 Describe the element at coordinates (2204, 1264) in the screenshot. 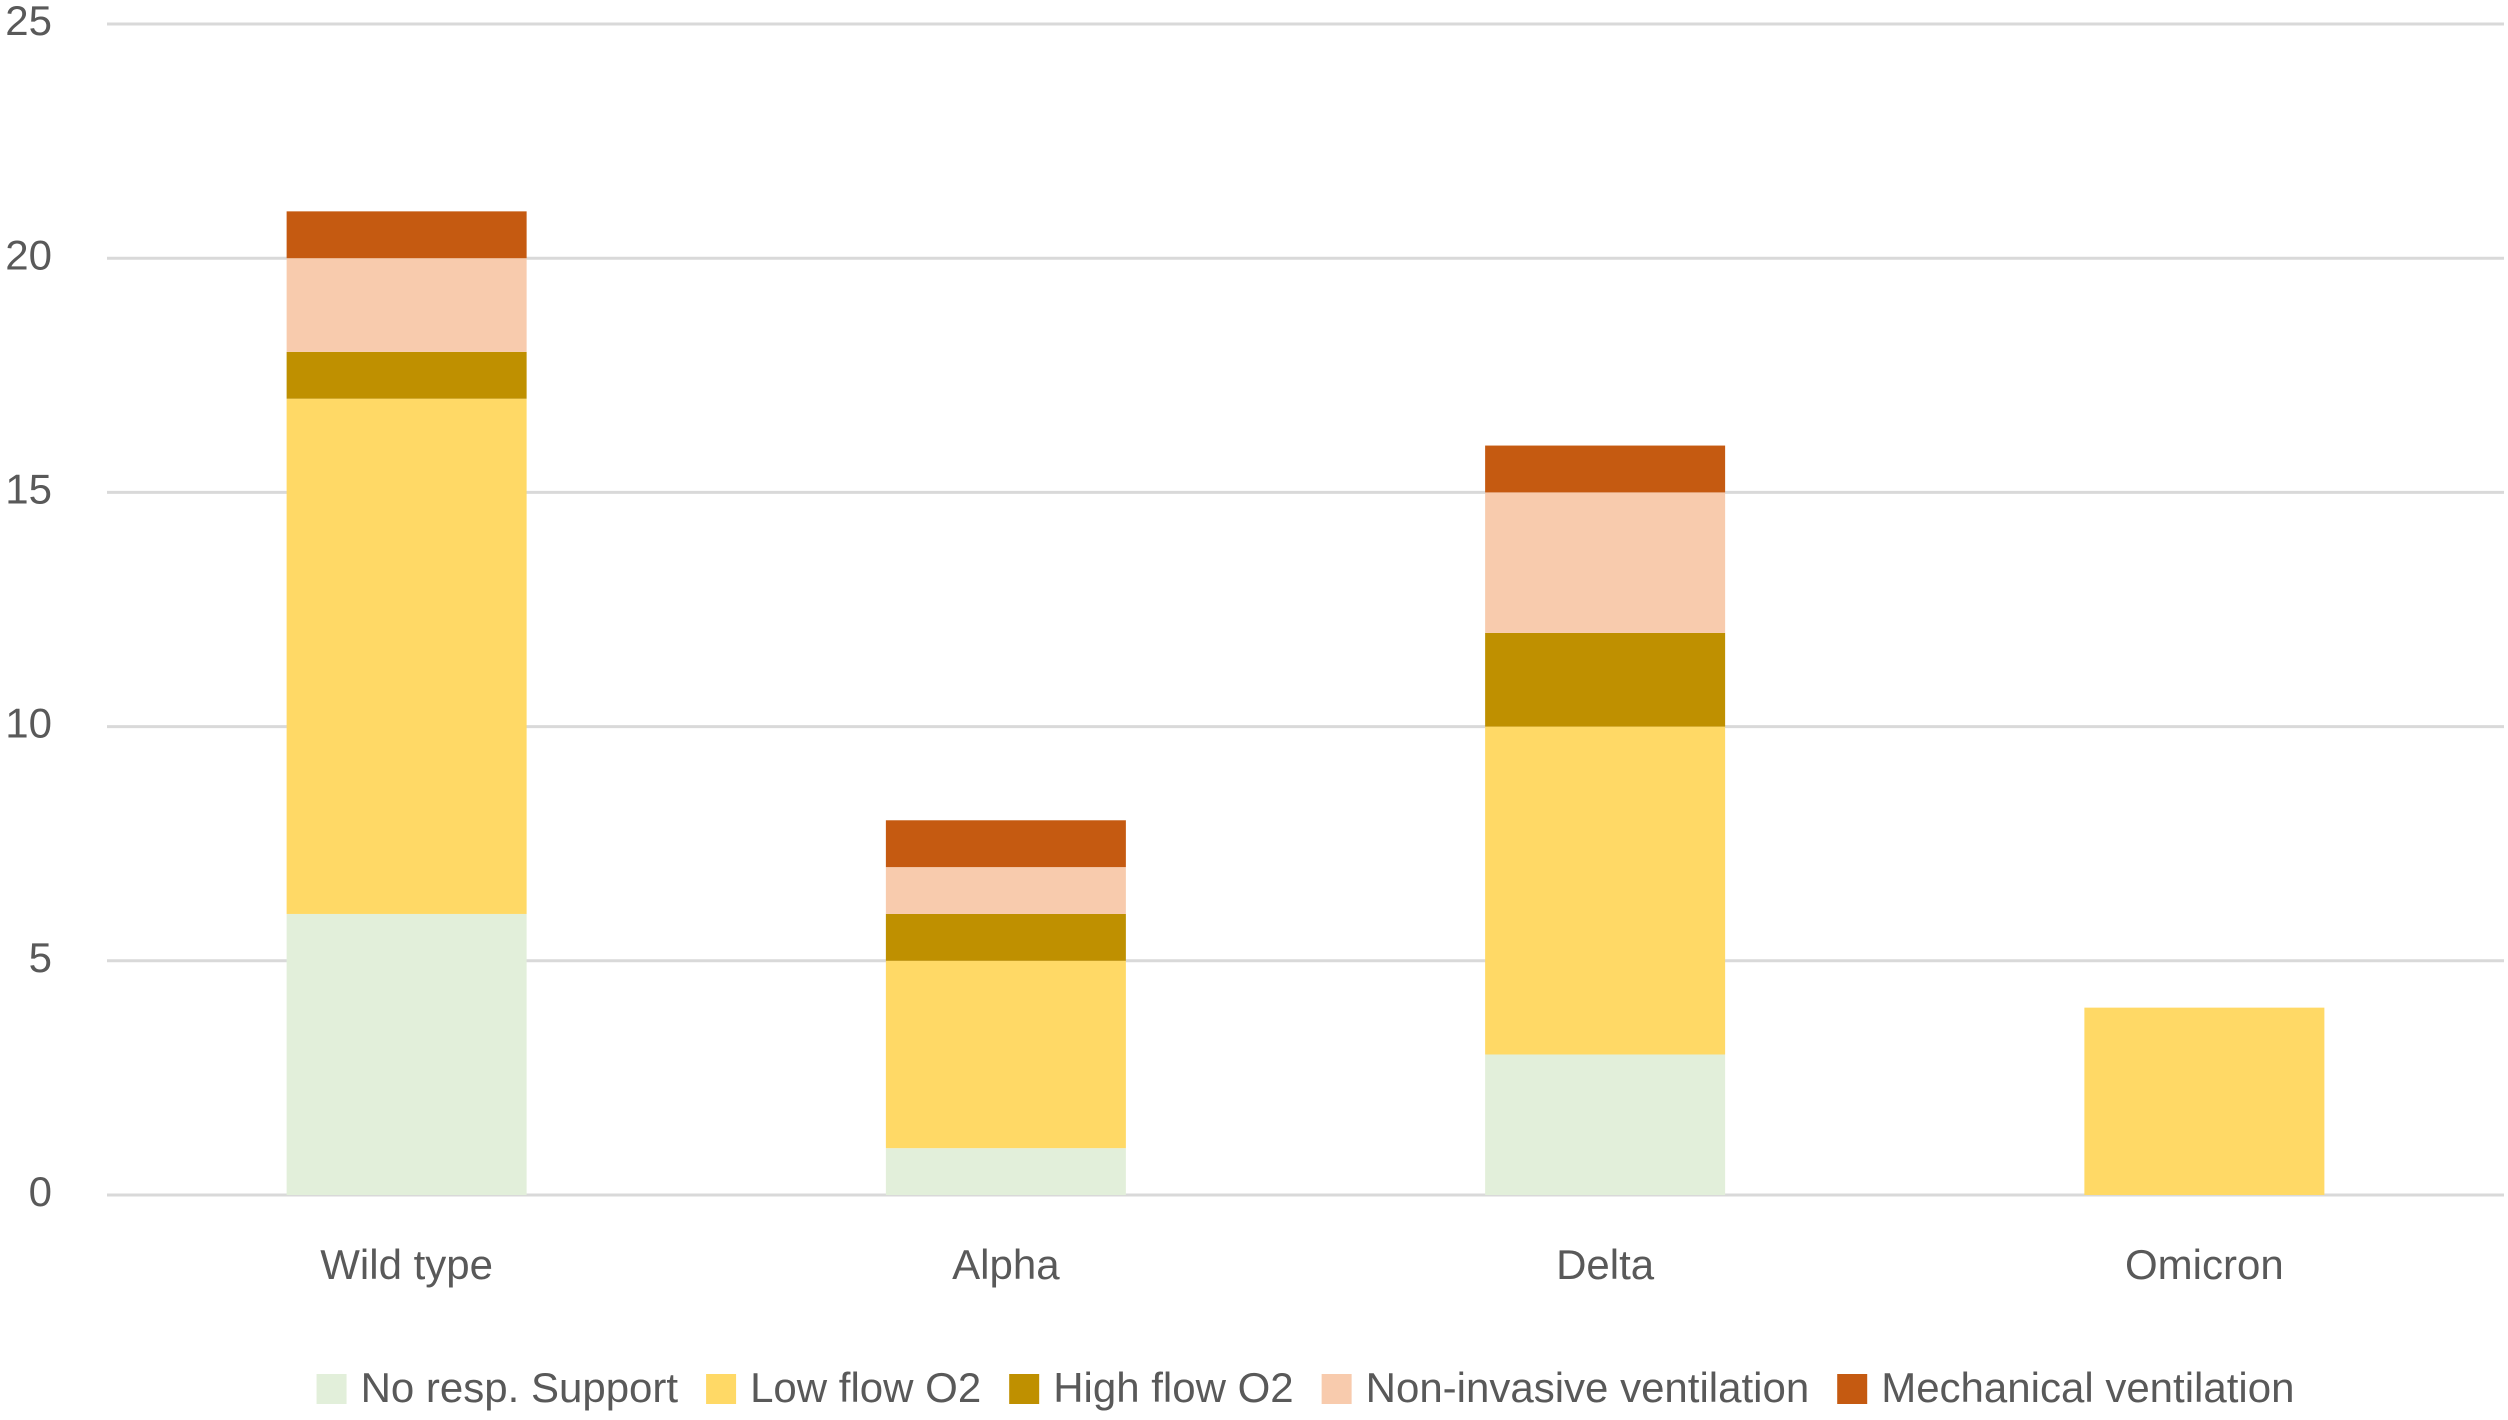

I see `x-tick-label: Omicron` at that location.